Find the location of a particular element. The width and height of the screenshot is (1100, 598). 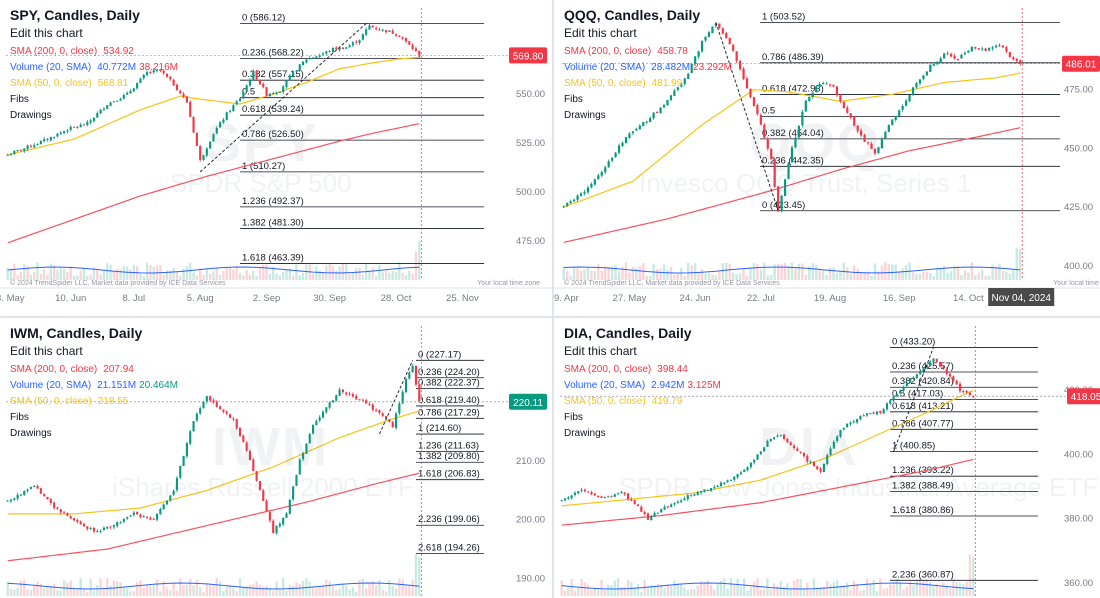

indicator-value: 419.79 is located at coordinates (667, 401).